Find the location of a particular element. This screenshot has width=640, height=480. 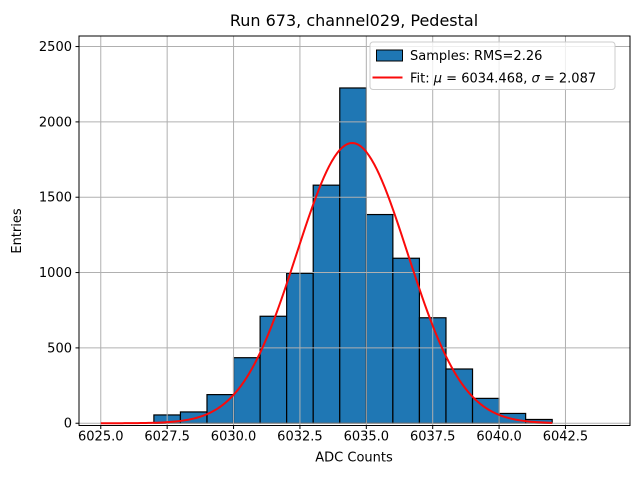

legend-fit-label-part: = 2.087 is located at coordinates (568, 79).